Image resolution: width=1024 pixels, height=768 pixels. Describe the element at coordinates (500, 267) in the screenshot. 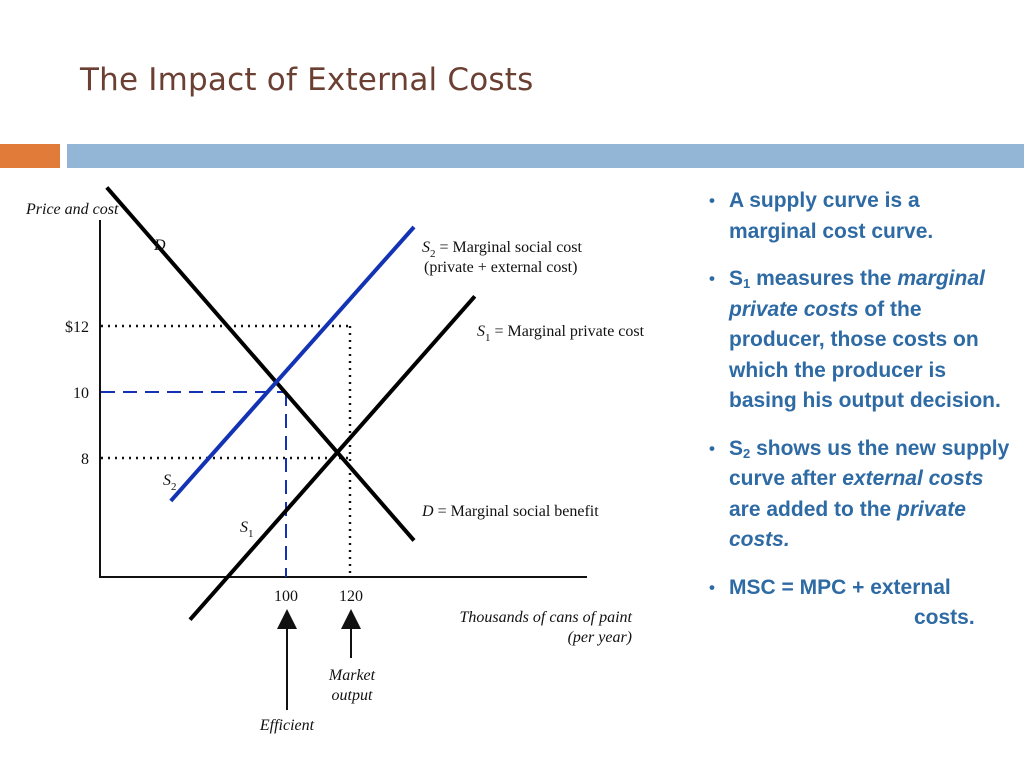

I see `label-s2-top-line2: (private + external cost)` at that location.